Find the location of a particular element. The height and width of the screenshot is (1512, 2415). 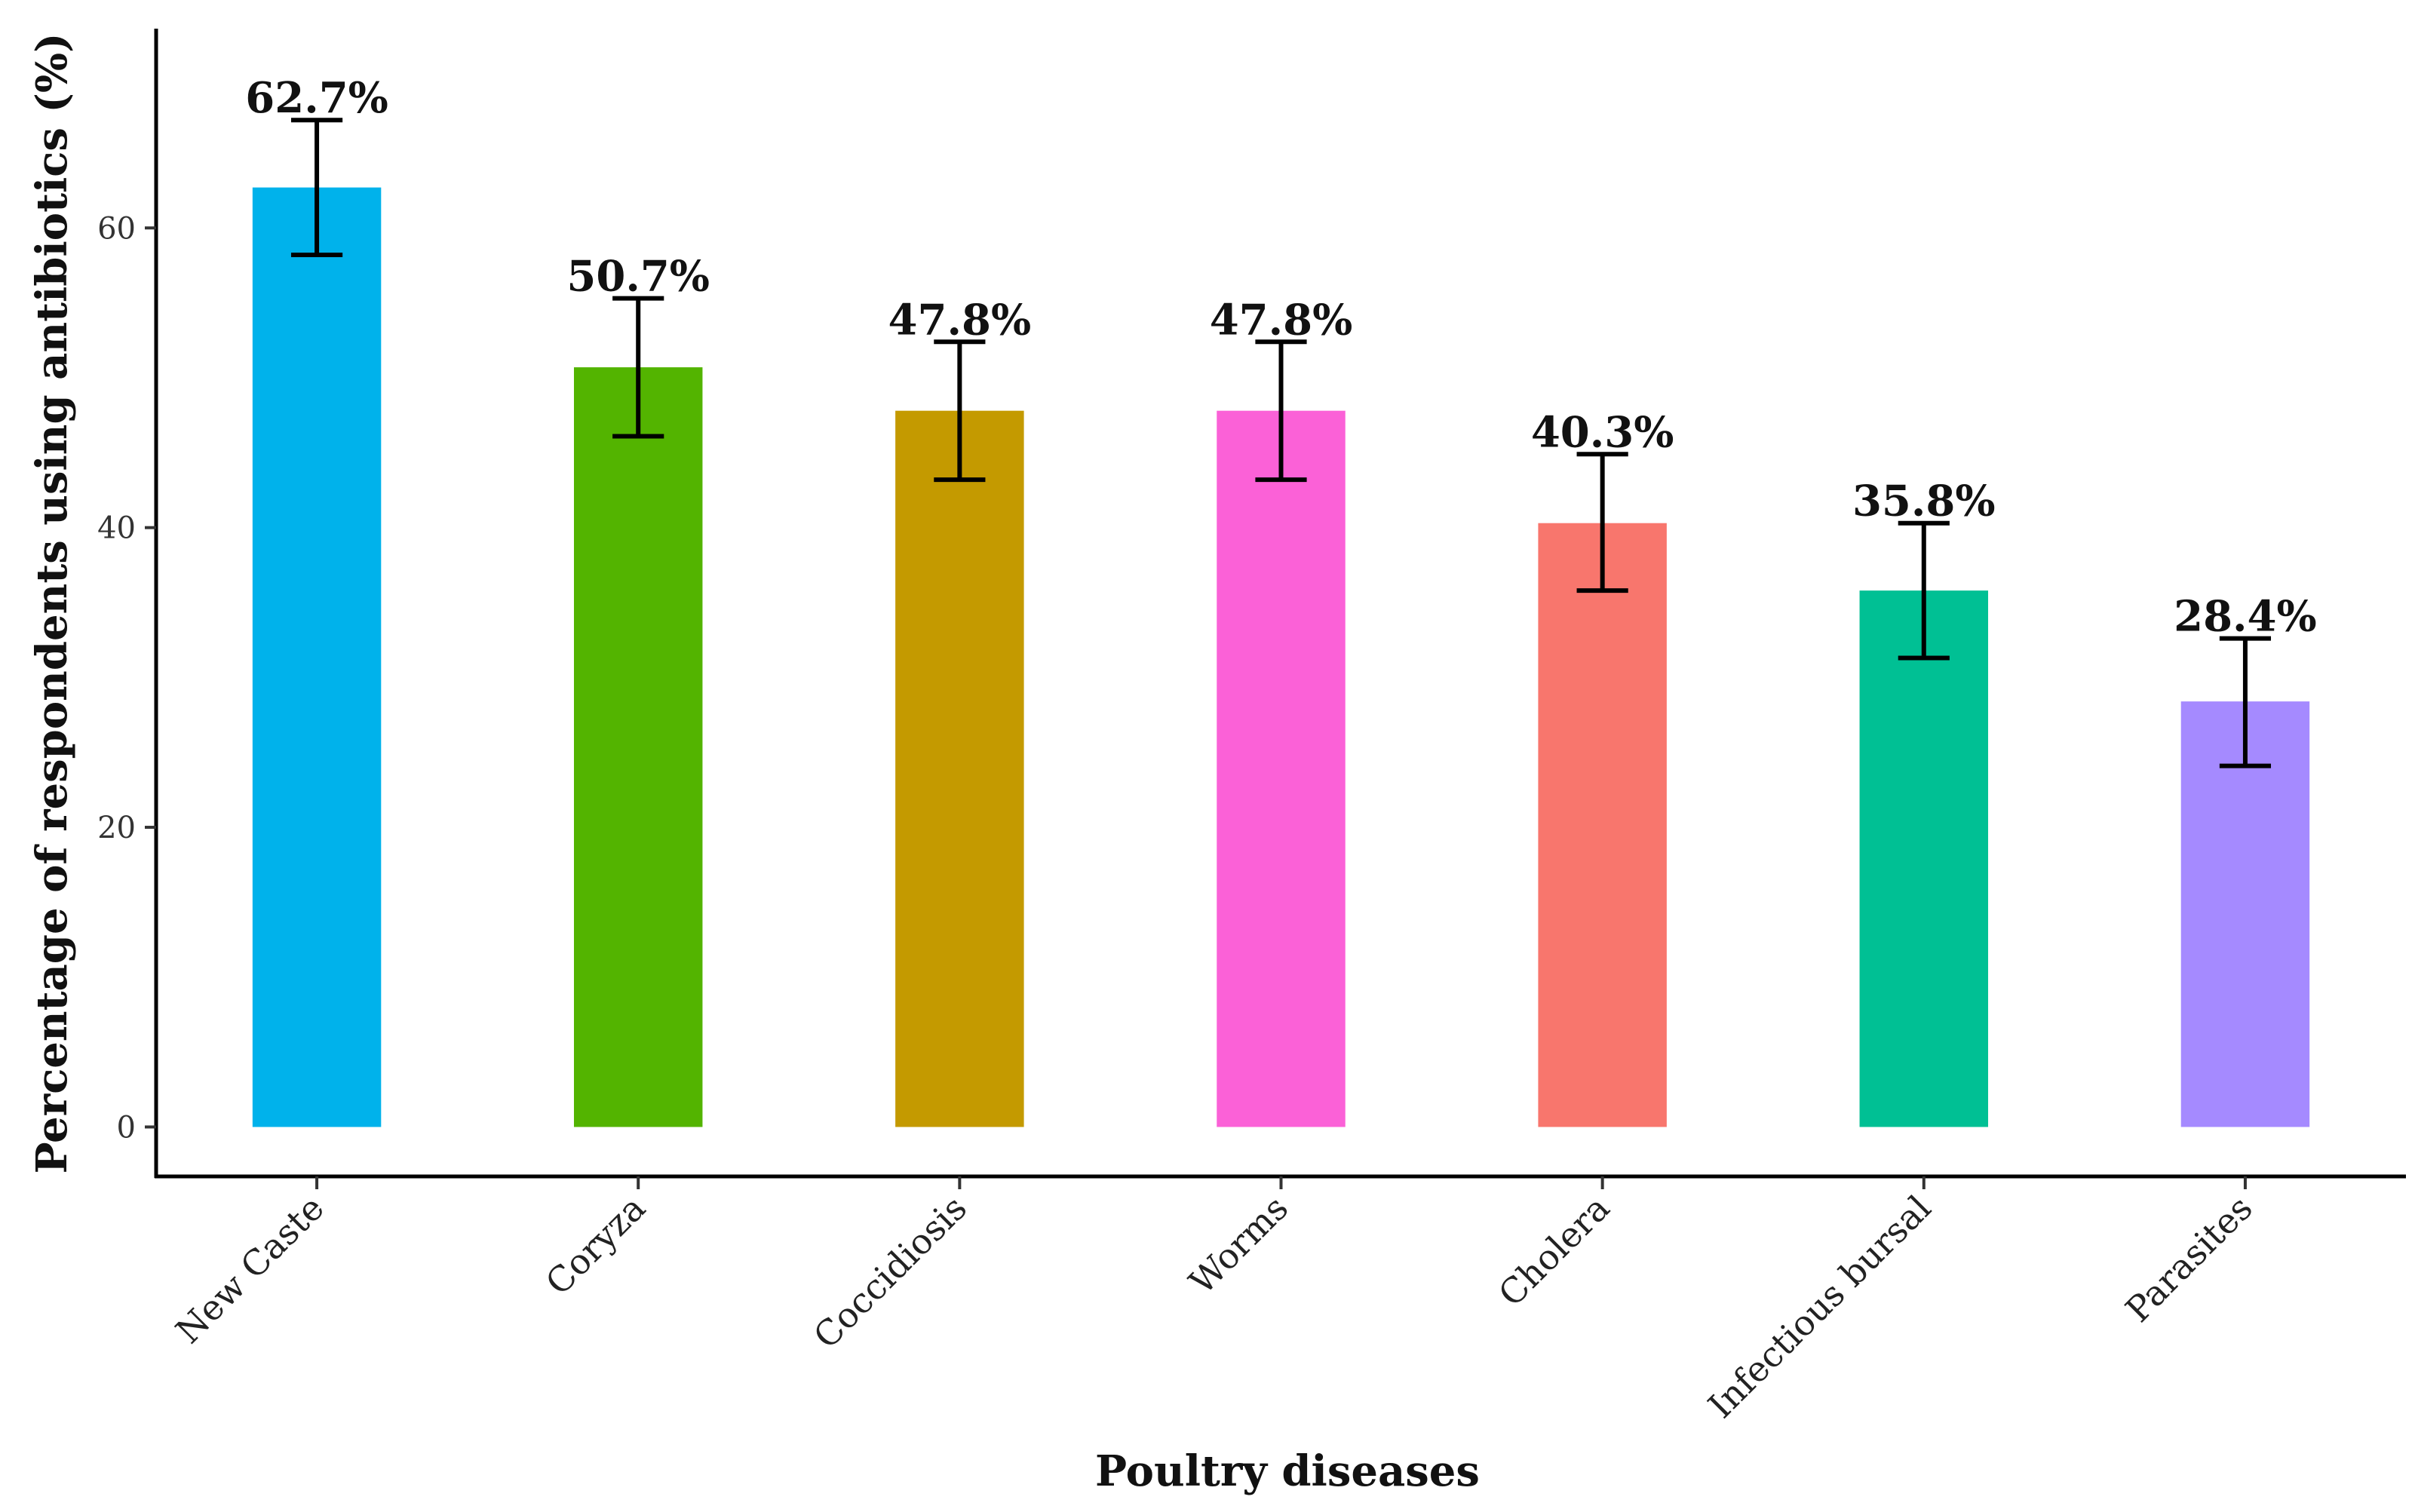

data-label: 40.3% is located at coordinates (1602, 432).